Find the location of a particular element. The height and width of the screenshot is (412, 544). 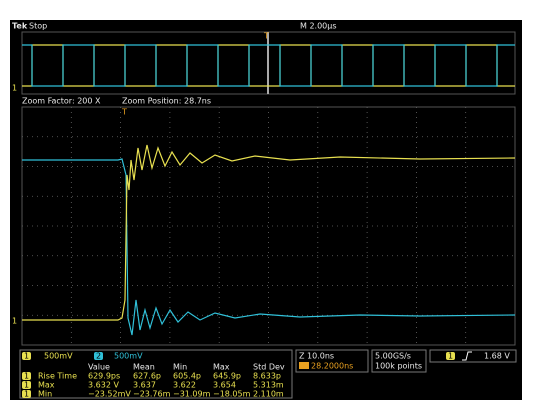

ch1-number: 1 is located at coordinates (26, 356).